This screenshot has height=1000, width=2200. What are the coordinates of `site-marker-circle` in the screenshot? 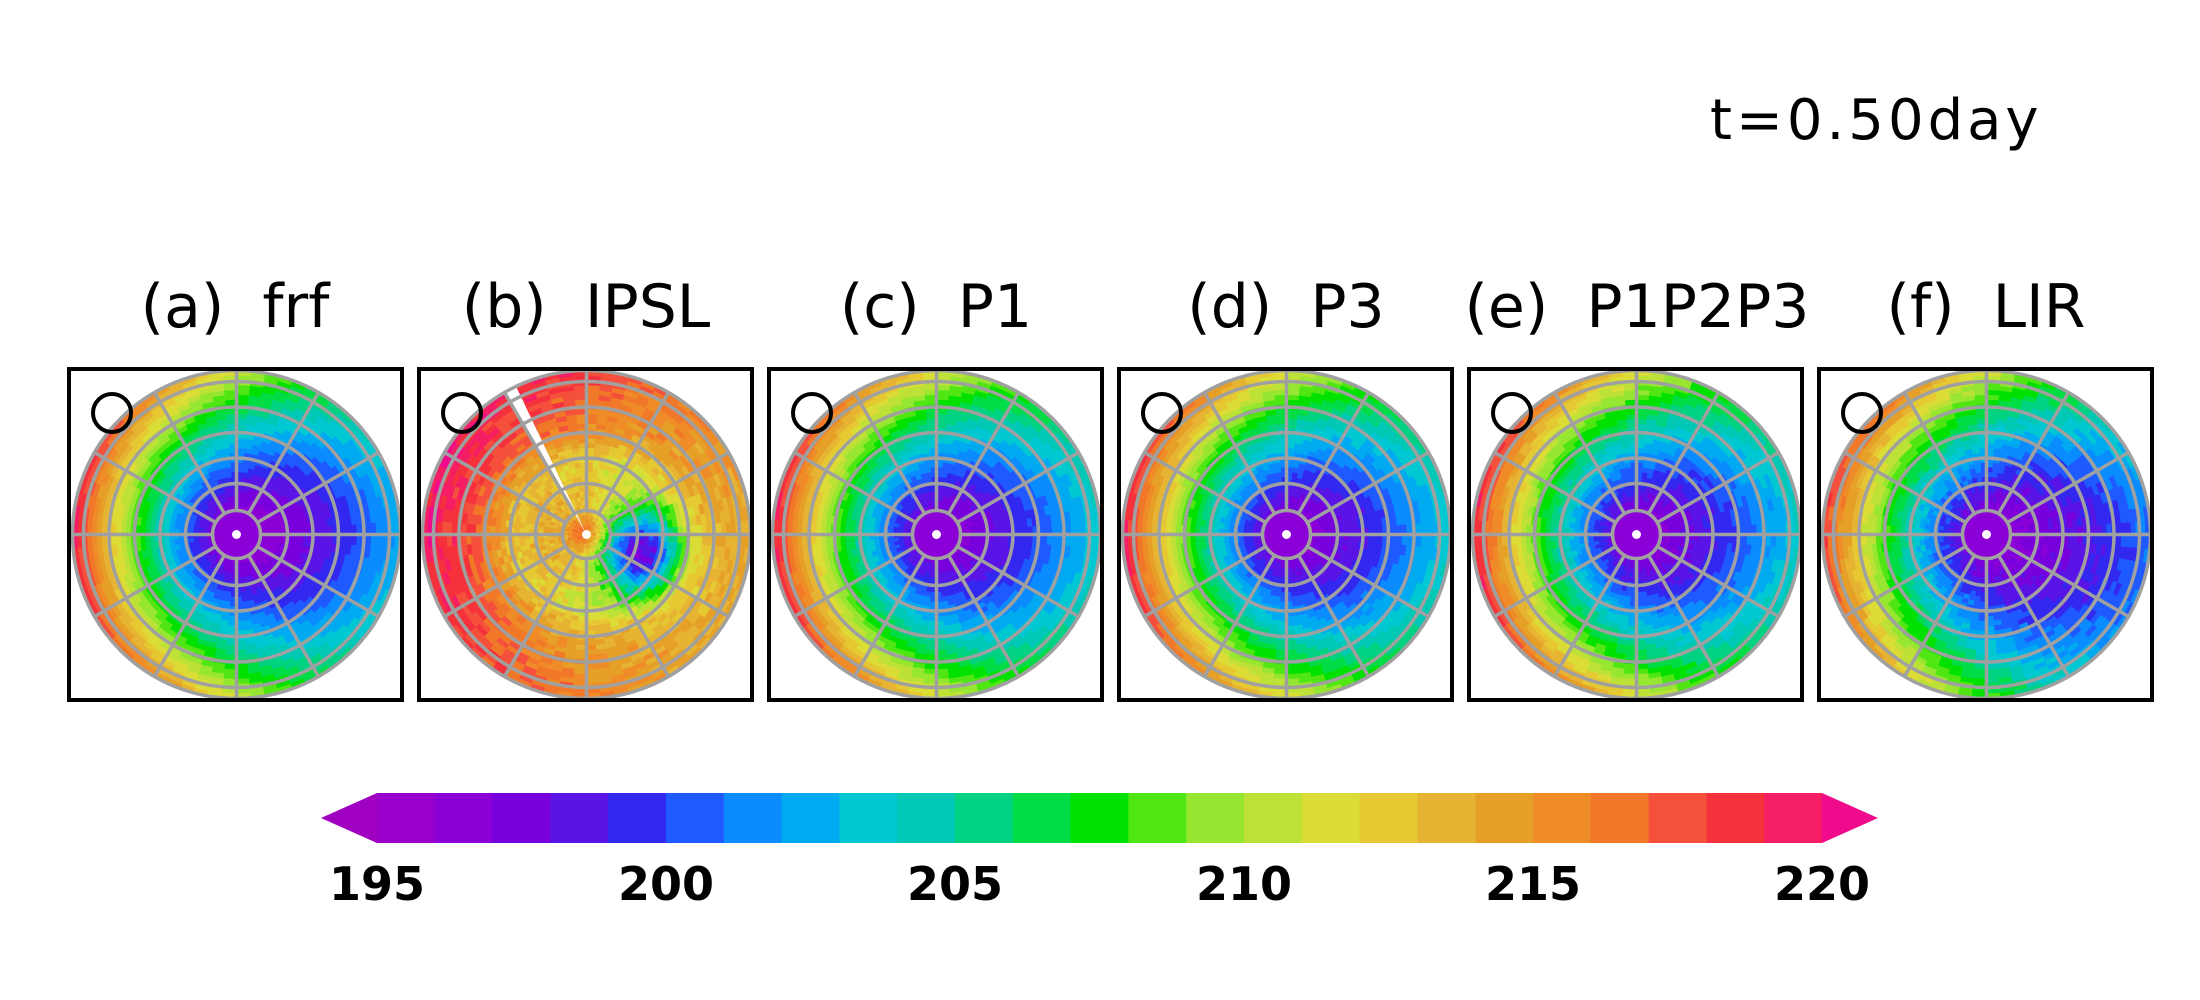 It's located at (112, 413).